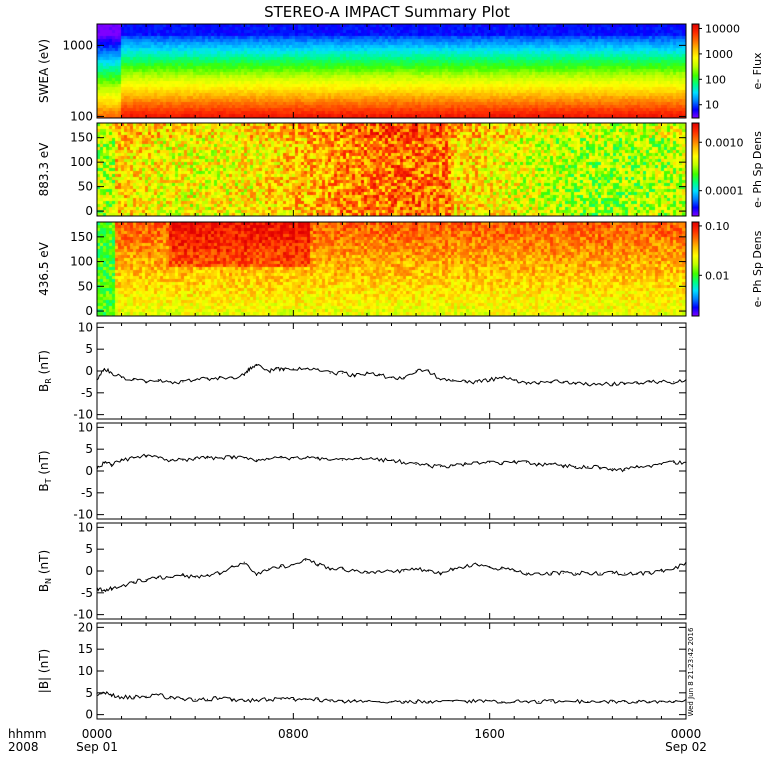  Describe the element at coordinates (489, 734) in the screenshot. I see `x-tick-label: 1600` at that location.